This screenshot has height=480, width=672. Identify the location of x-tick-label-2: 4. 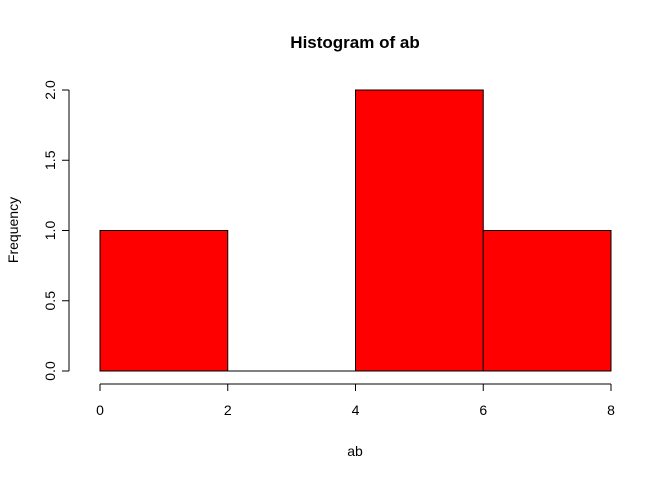
(356, 410).